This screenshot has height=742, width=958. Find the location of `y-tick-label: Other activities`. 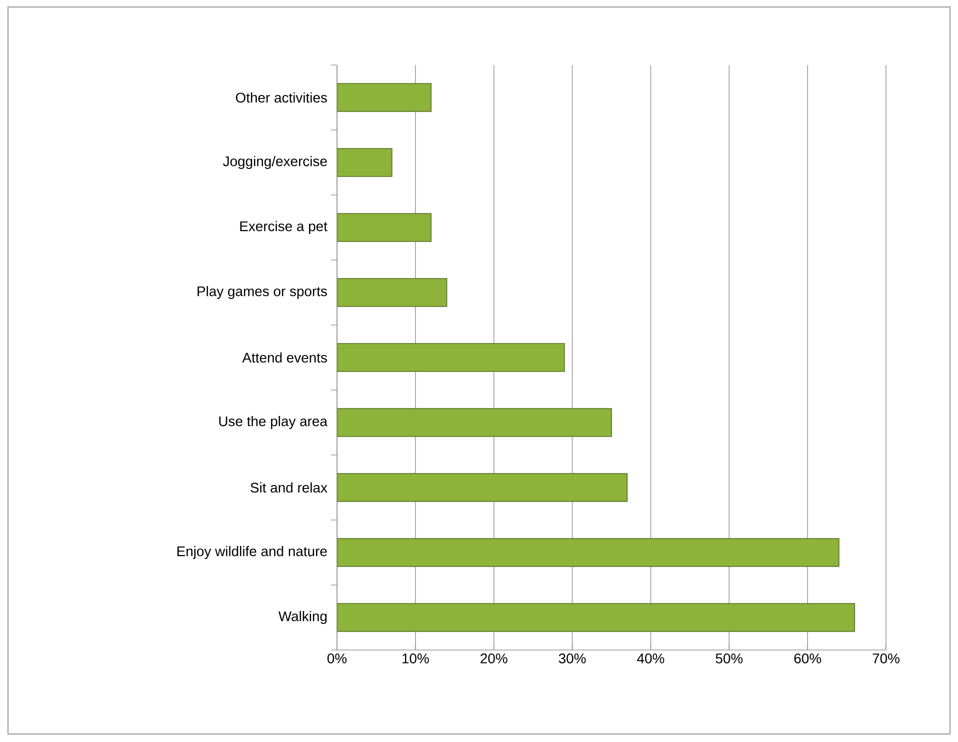

y-tick-label: Other activities is located at coordinates (281, 97).